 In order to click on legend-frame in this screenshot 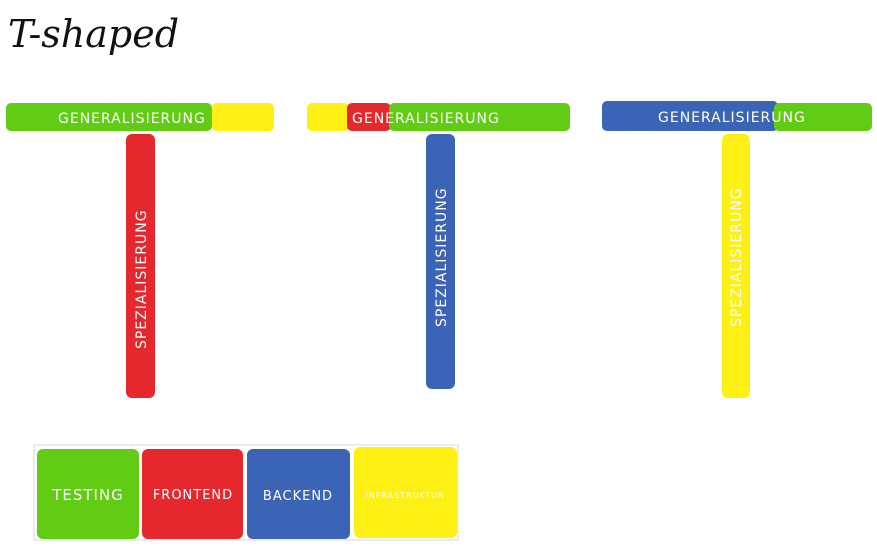, I will do `click(246, 492)`.